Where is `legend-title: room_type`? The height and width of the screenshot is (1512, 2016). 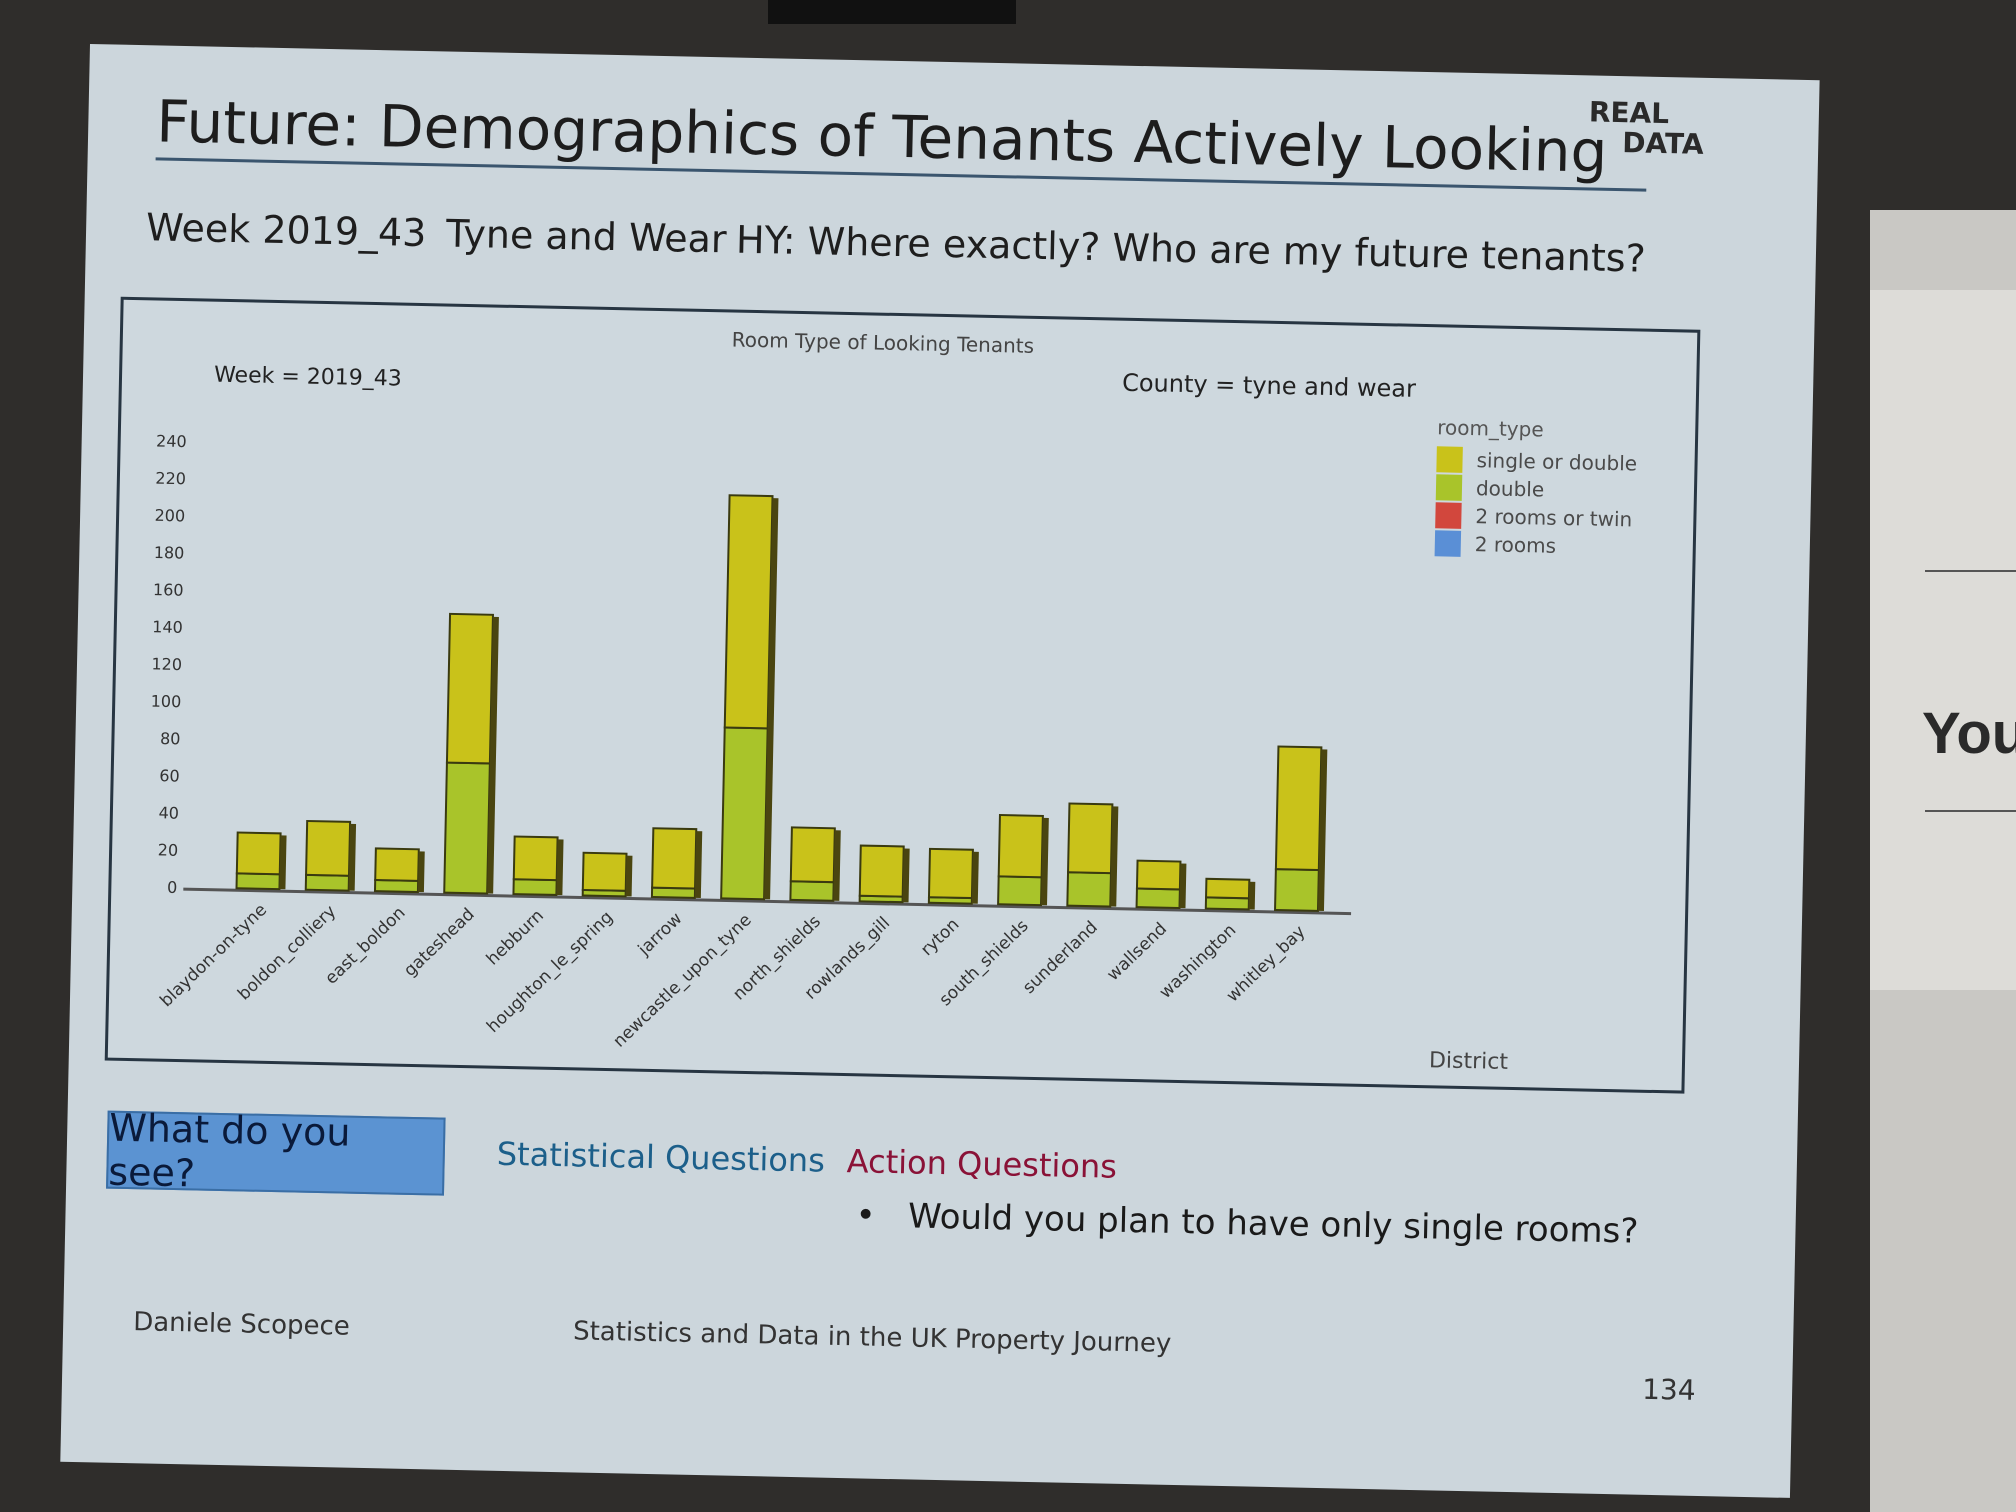
legend-title: room_type is located at coordinates (1490, 428).